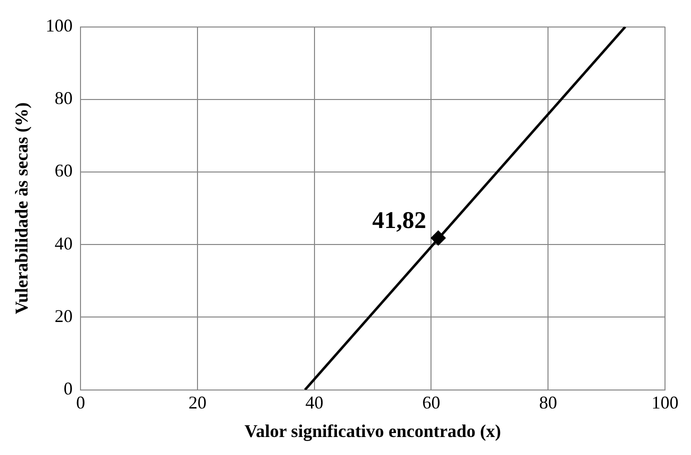  Describe the element at coordinates (68, 388) in the screenshot. I see `y-tick-label: 0` at that location.